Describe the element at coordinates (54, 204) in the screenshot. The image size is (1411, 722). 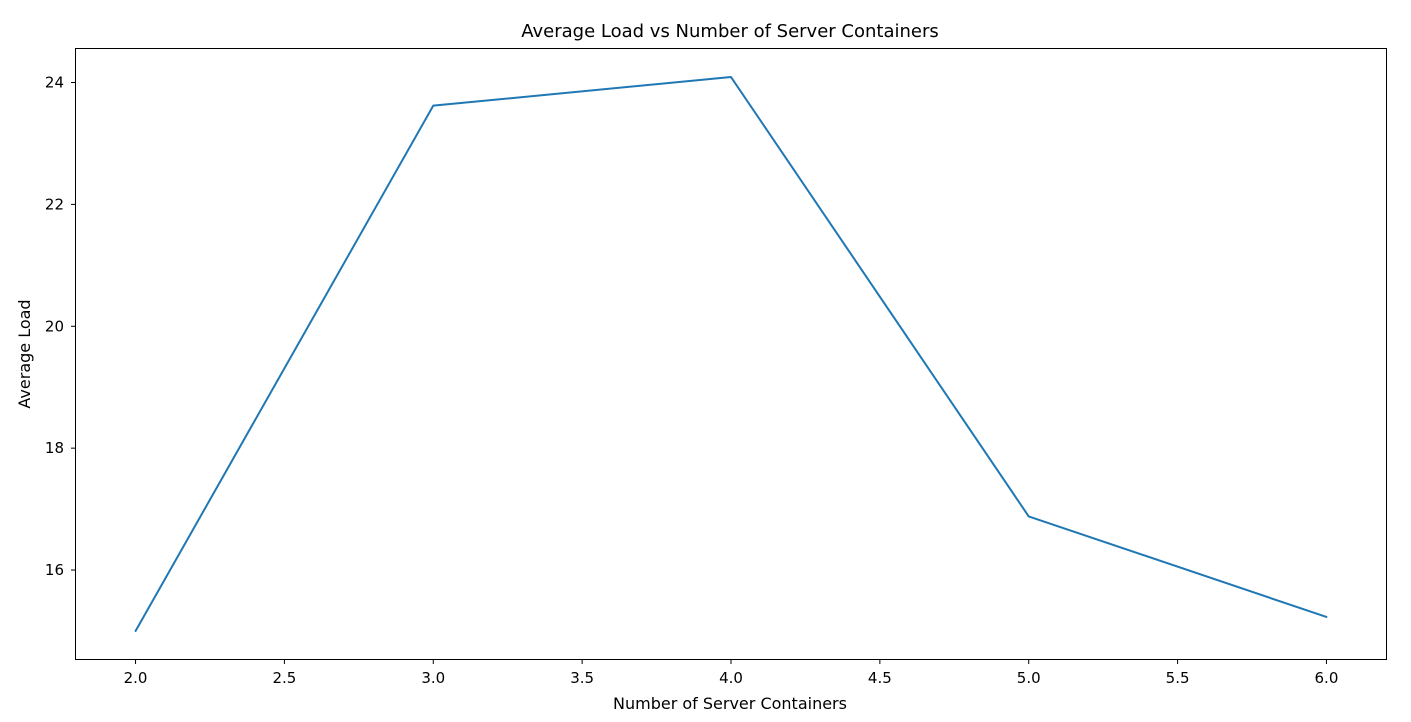
I see `y-tick-label: 22` at that location.